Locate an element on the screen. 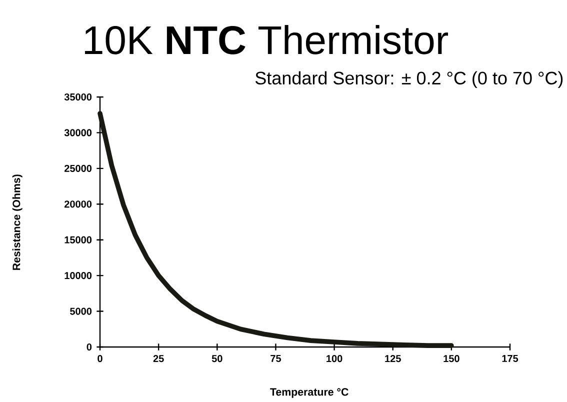 This screenshot has width=567, height=402. x-tick-label: 50 is located at coordinates (217, 358).